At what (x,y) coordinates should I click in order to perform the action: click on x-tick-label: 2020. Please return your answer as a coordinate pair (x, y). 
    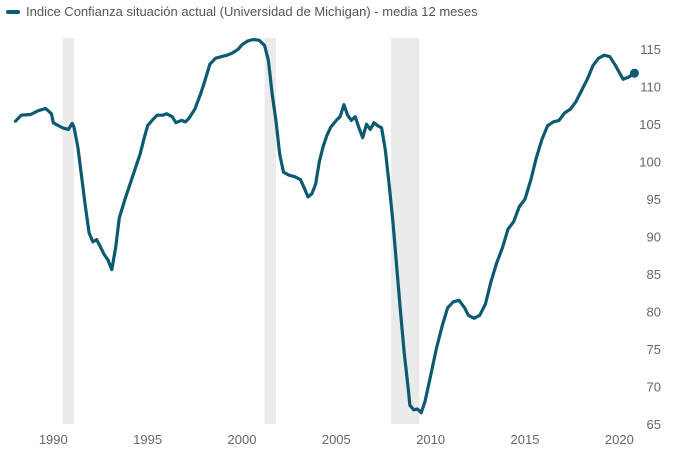
    Looking at the image, I should click on (619, 439).